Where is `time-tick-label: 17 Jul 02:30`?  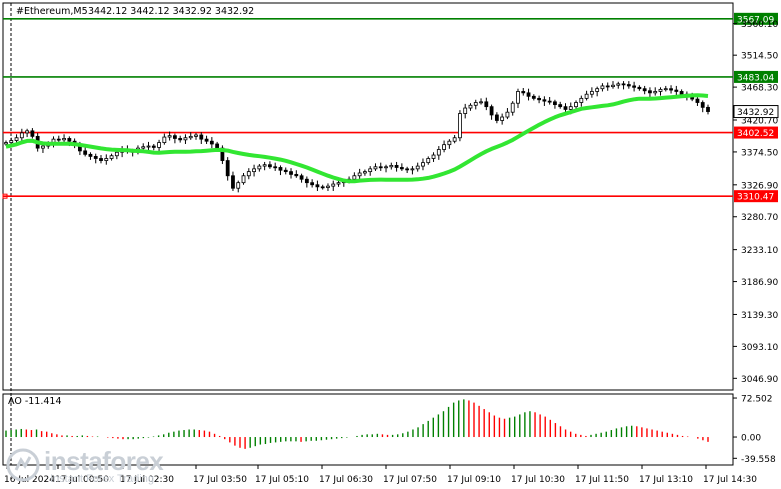
time-tick-label: 17 Jul 02:30 is located at coordinates (147, 480).